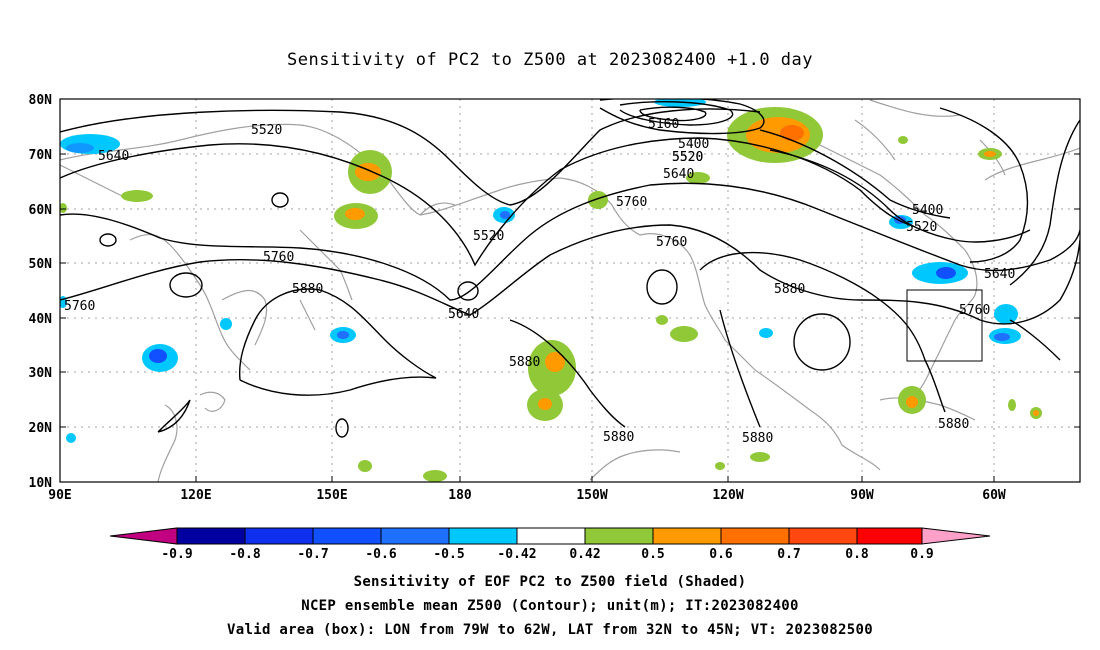 Image resolution: width=1100 pixels, height=650 pixels. I want to click on latitude-labels: 80N 70N 60N 50N 40N 30N 20N 10N, so click(41, 292).